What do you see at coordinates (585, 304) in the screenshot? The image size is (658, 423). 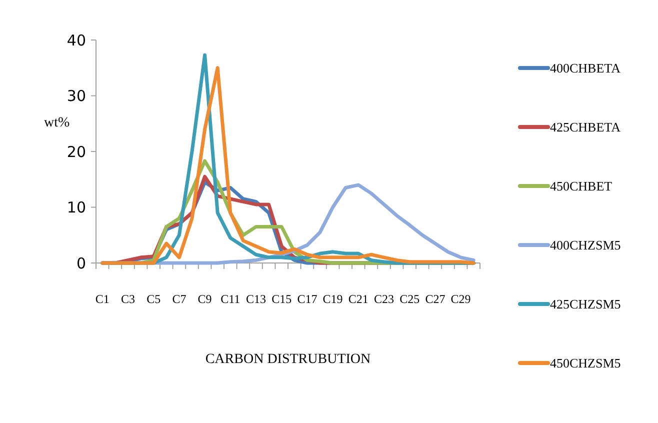 I see `legend-label: 425CHZSM5` at bounding box center [585, 304].